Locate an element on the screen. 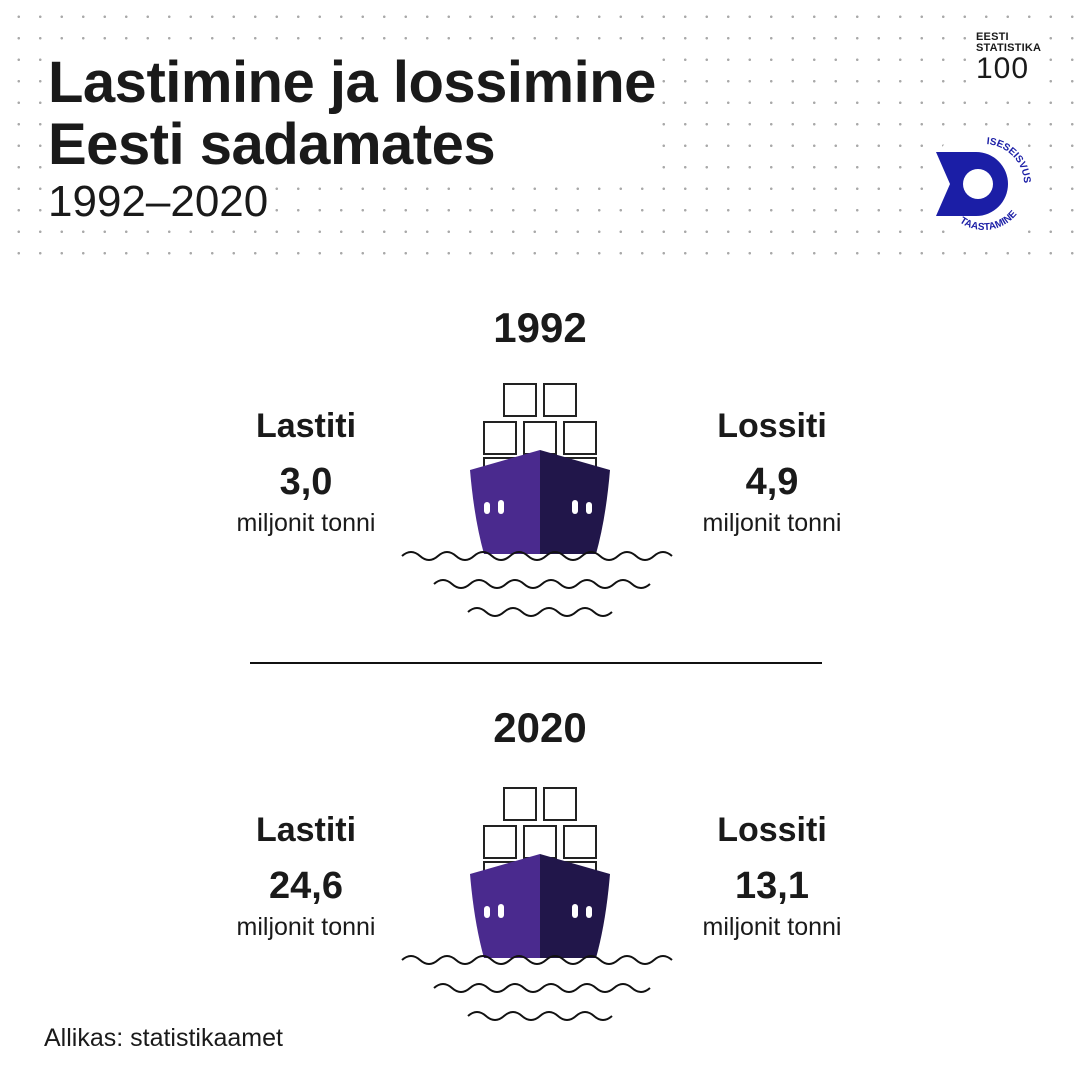  section-divider is located at coordinates (536, 663).